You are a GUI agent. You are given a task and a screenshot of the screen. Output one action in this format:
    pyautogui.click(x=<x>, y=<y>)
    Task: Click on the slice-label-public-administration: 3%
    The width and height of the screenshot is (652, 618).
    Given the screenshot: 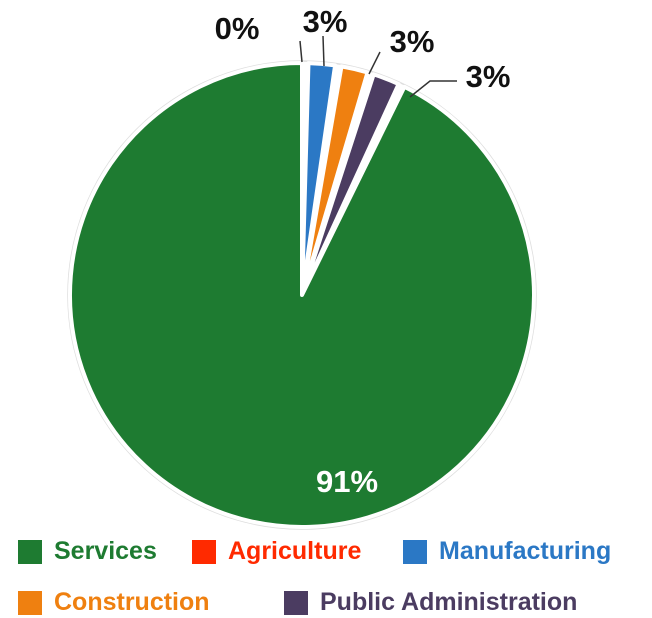 What is the action you would take?
    pyautogui.click(x=488, y=76)
    